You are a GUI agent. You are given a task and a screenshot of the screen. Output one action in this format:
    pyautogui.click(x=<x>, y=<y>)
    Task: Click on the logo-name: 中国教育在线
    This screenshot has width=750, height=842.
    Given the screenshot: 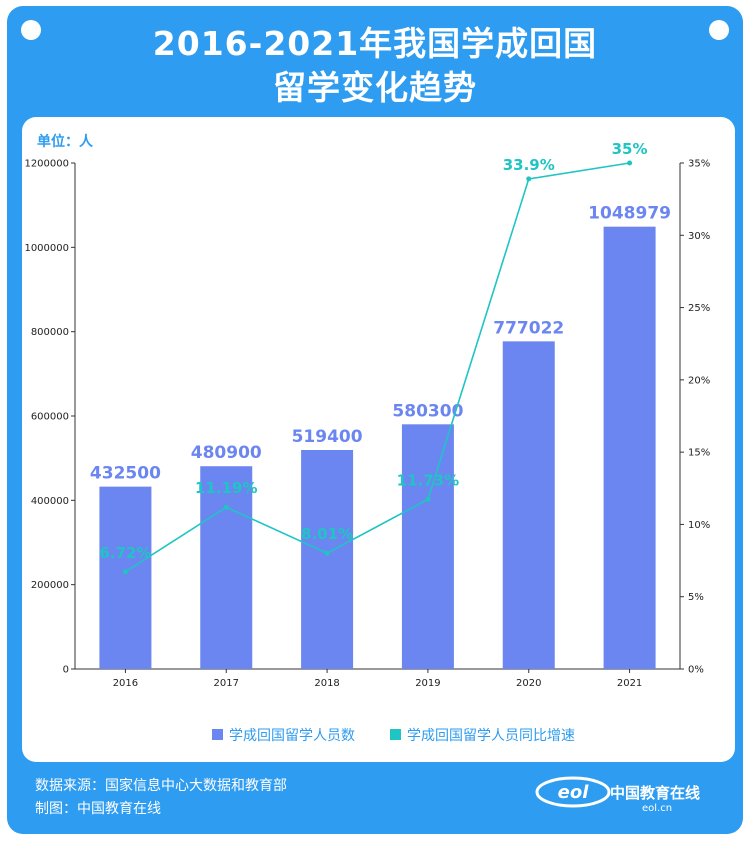 What is the action you would take?
    pyautogui.click(x=655, y=793)
    